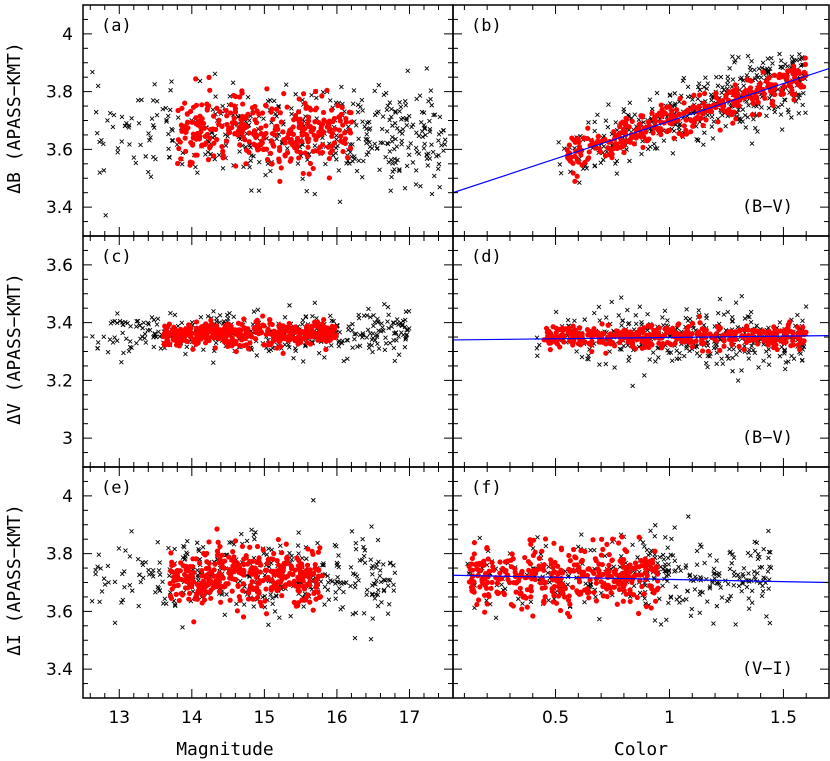  What do you see at coordinates (251, 333) in the screenshot?
I see `data-c` at bounding box center [251, 333].